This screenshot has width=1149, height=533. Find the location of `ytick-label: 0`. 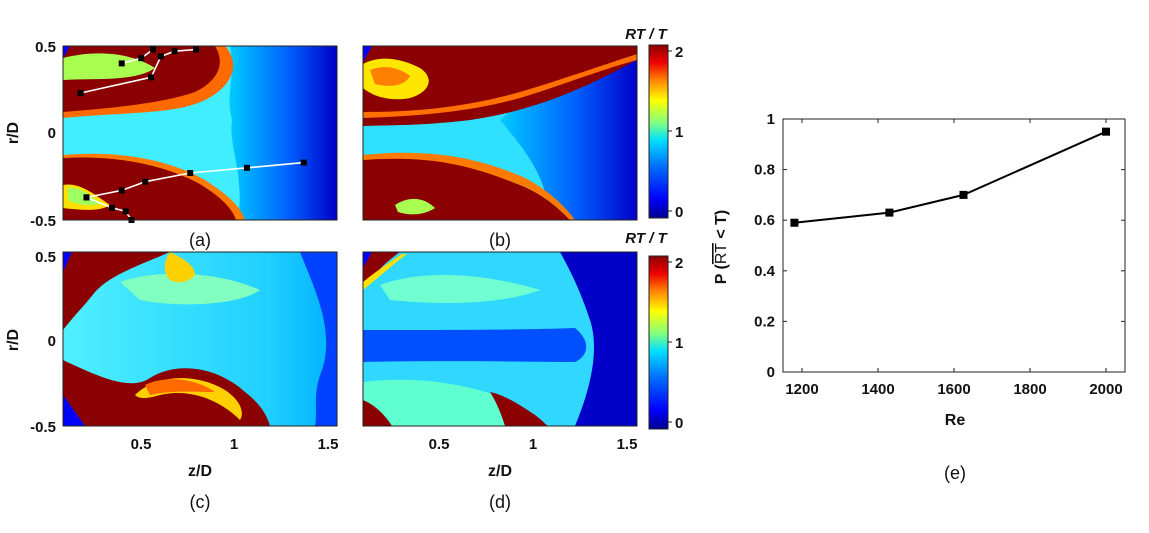

ytick-label: 0 is located at coordinates (771, 372).